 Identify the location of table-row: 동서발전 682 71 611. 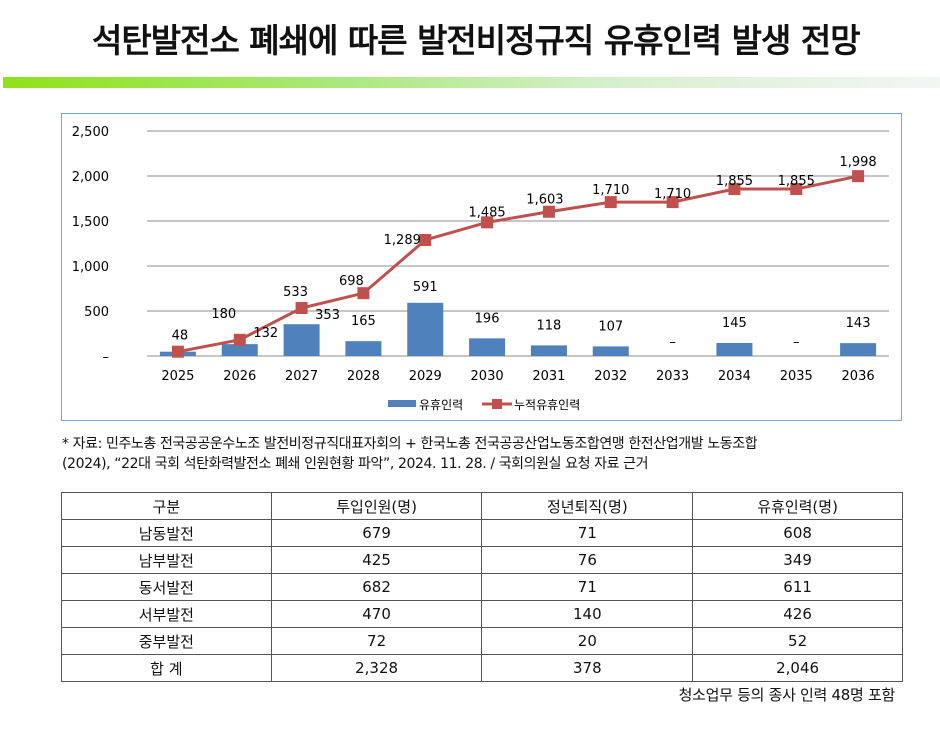
(482, 587).